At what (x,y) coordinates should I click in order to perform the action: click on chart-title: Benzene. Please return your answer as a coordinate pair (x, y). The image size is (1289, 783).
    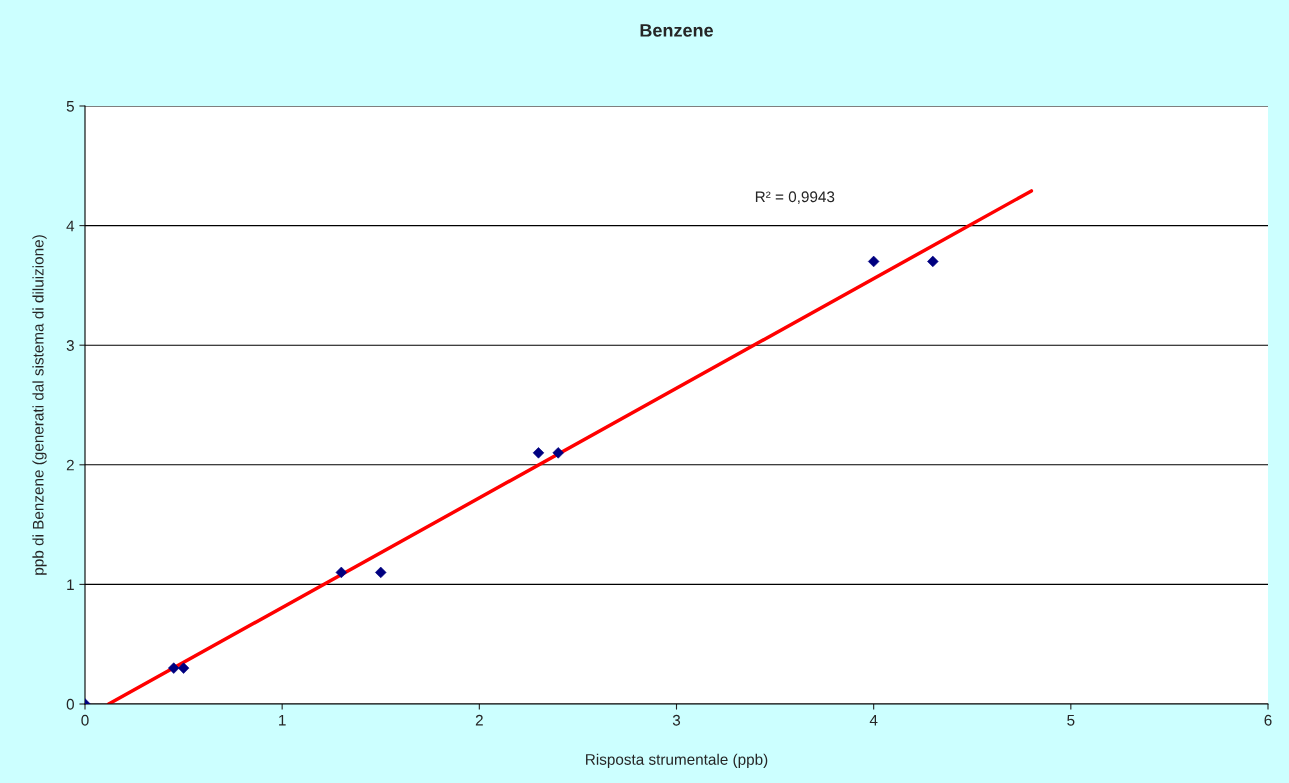
    Looking at the image, I should click on (677, 30).